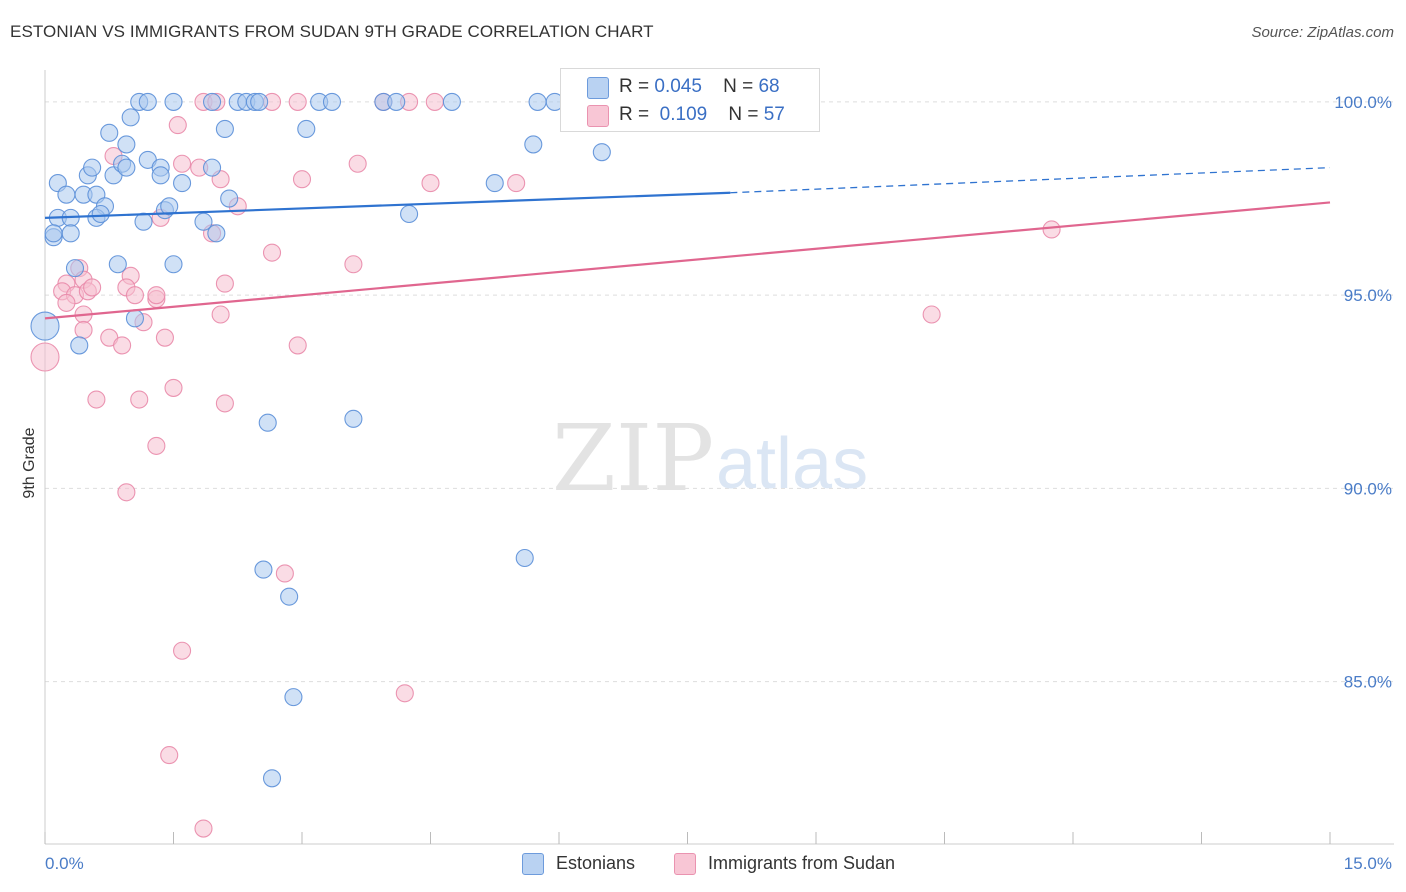  I want to click on x-axis-ticks, so click(687, 838).